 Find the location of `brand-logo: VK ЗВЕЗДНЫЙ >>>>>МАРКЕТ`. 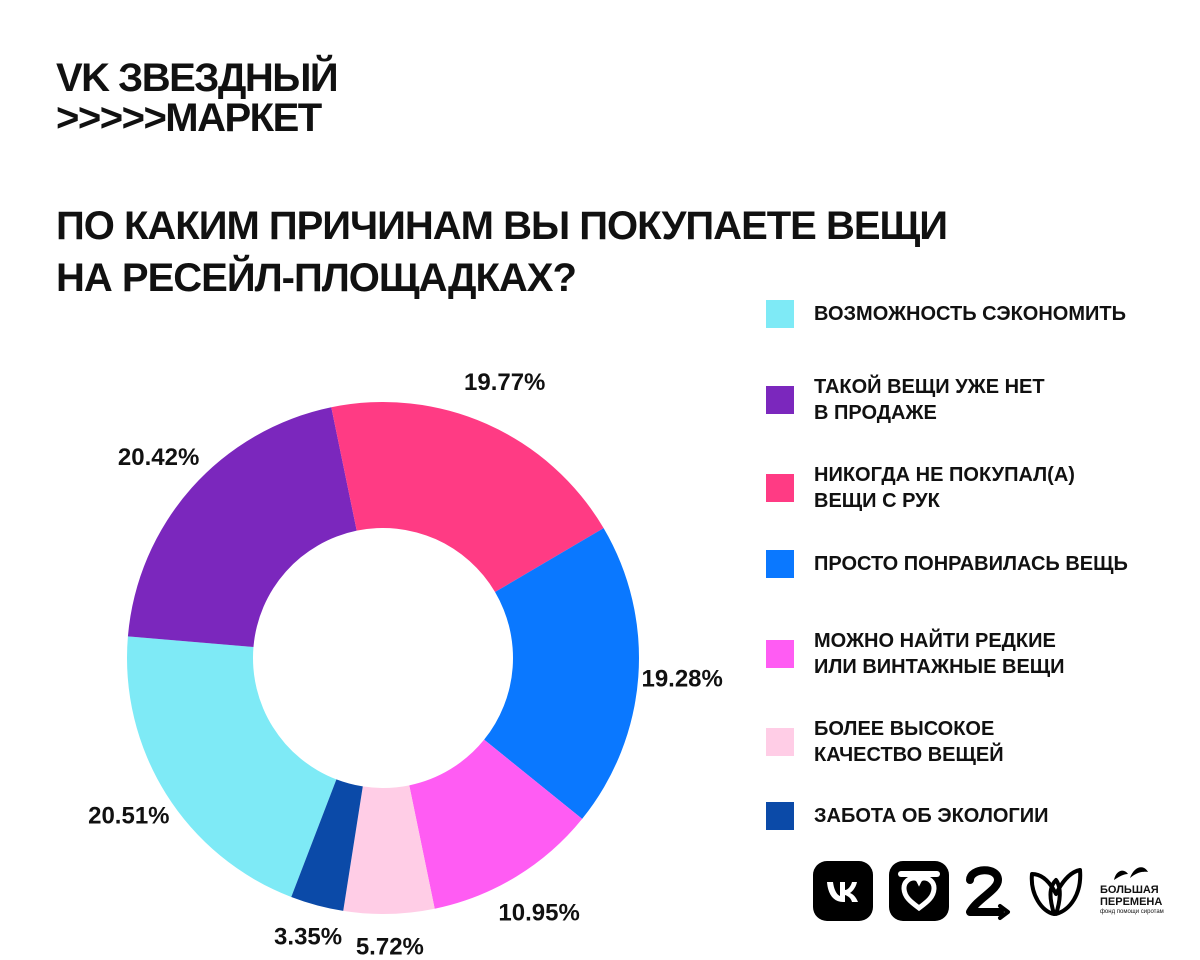

brand-logo: VK ЗВЕЗДНЫЙ >>>>>МАРКЕТ is located at coordinates (197, 98).